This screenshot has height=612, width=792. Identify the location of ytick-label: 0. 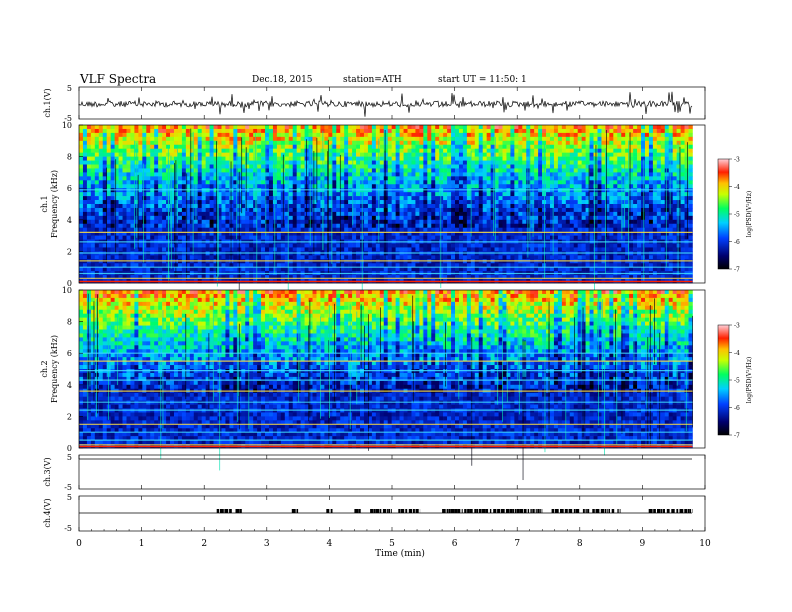
(69, 283).